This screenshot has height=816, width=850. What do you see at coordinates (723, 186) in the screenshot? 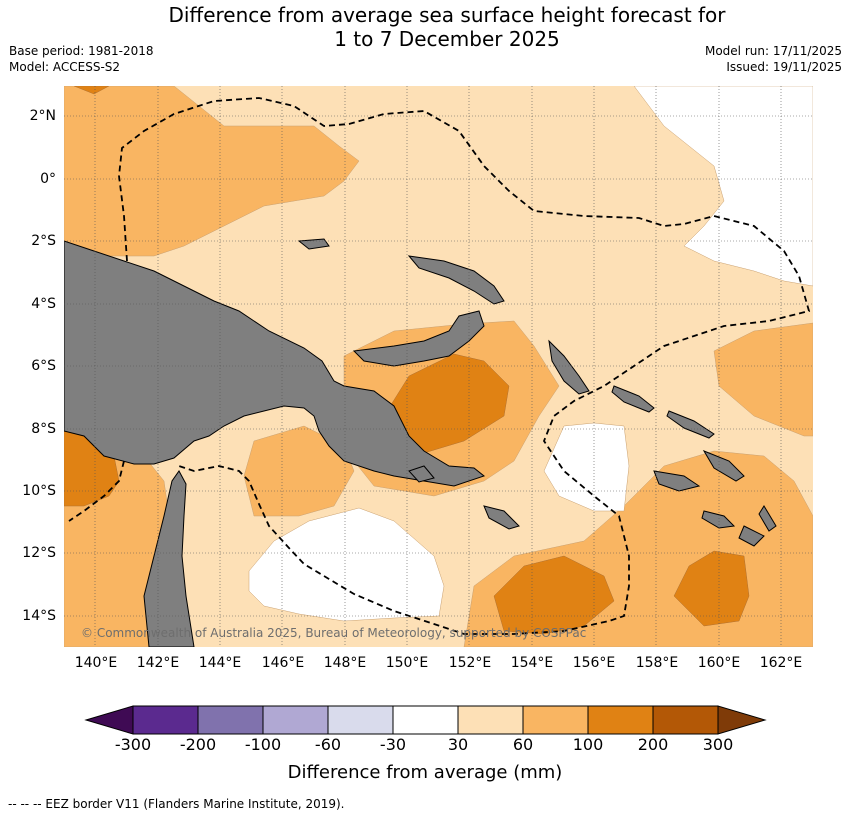
I see `anomaly-neutral-region-northeast` at bounding box center [723, 186].